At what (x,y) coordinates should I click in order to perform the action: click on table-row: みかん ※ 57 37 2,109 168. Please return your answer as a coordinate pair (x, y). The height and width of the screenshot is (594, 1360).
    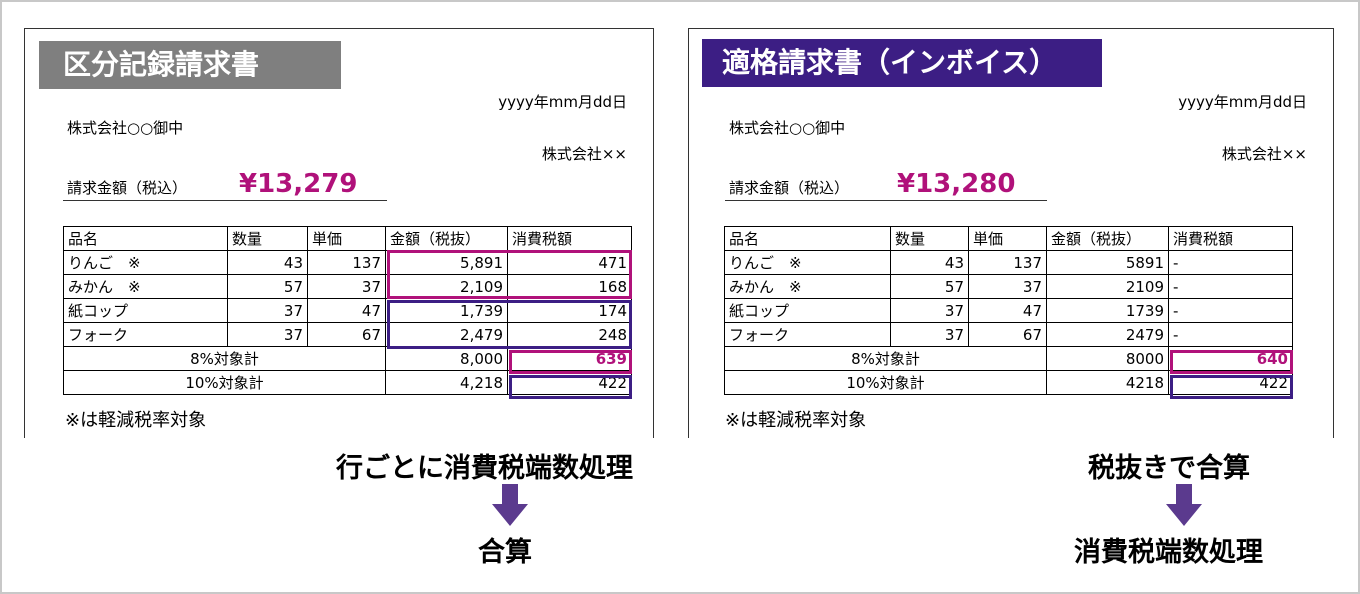
    Looking at the image, I should click on (347, 286).